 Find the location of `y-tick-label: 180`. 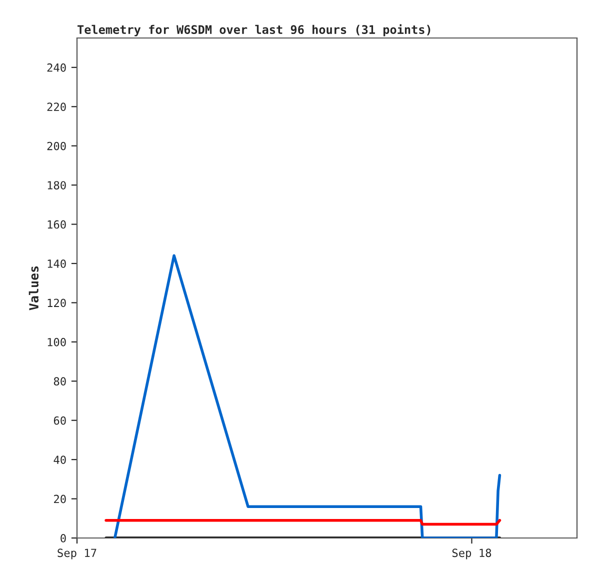

y-tick-label: 180 is located at coordinates (57, 185).